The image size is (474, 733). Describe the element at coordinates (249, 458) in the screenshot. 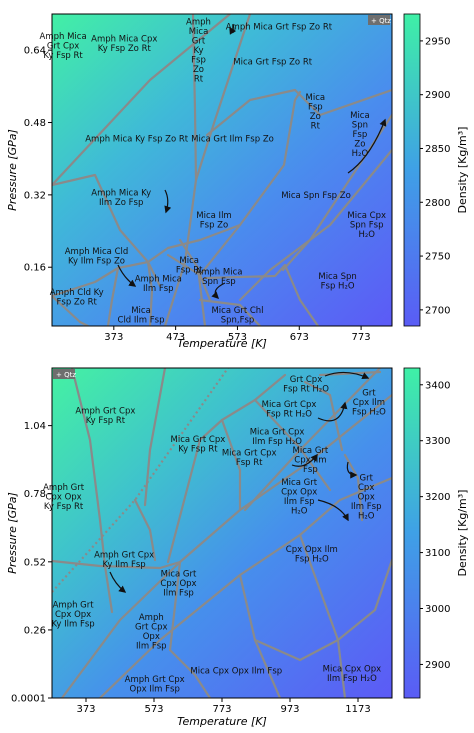

I see `field-label: Mica Grt Cpx Fsp Rt` at that location.